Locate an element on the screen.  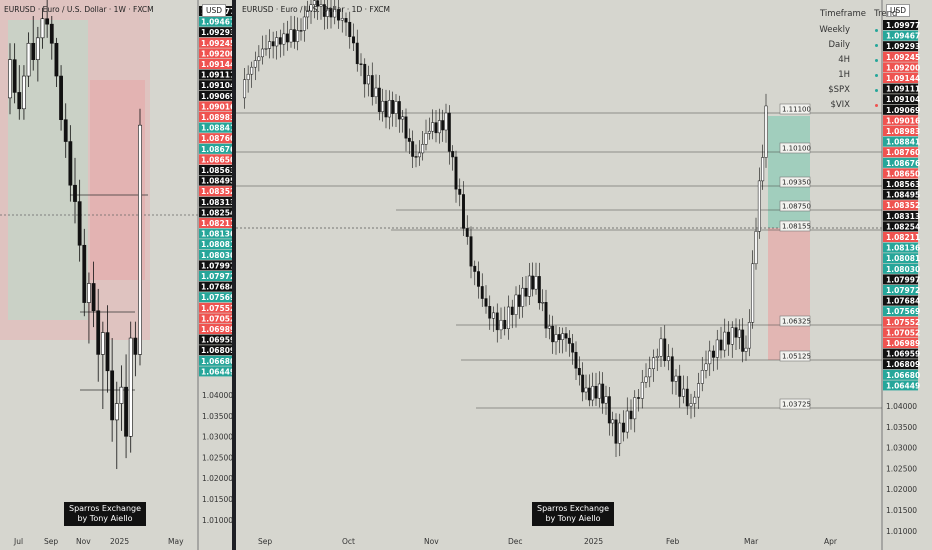
price-label: 1.09245 is located at coordinates (903, 57).